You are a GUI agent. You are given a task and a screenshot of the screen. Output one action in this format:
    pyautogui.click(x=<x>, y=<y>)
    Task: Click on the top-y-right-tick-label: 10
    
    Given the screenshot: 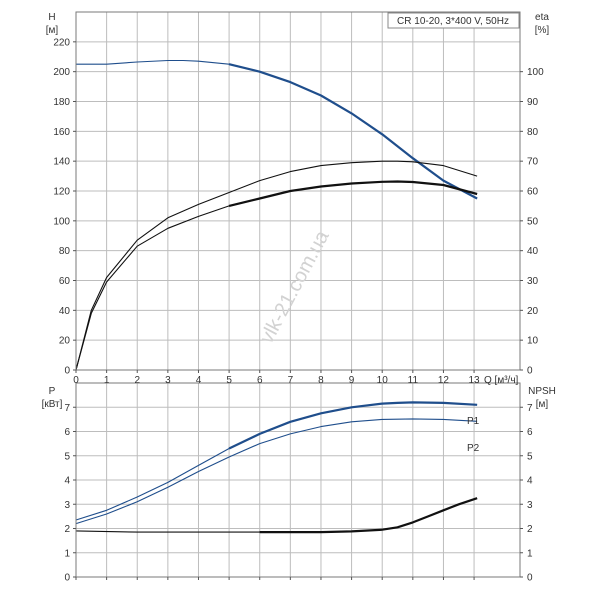 What is the action you would take?
    pyautogui.click(x=533, y=341)
    